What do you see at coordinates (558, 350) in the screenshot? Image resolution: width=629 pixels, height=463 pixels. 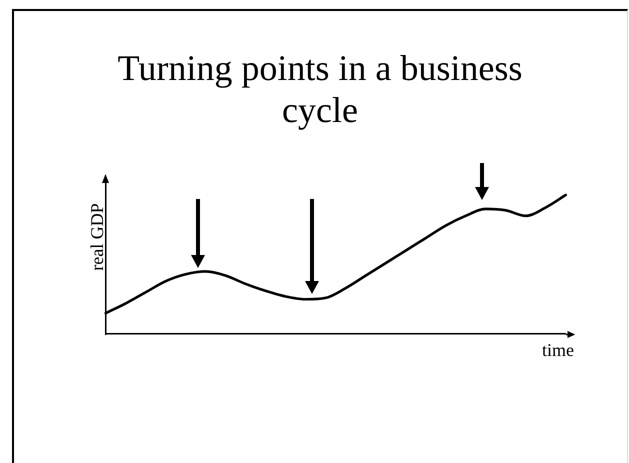 I see `x-axis-title: time` at bounding box center [558, 350].